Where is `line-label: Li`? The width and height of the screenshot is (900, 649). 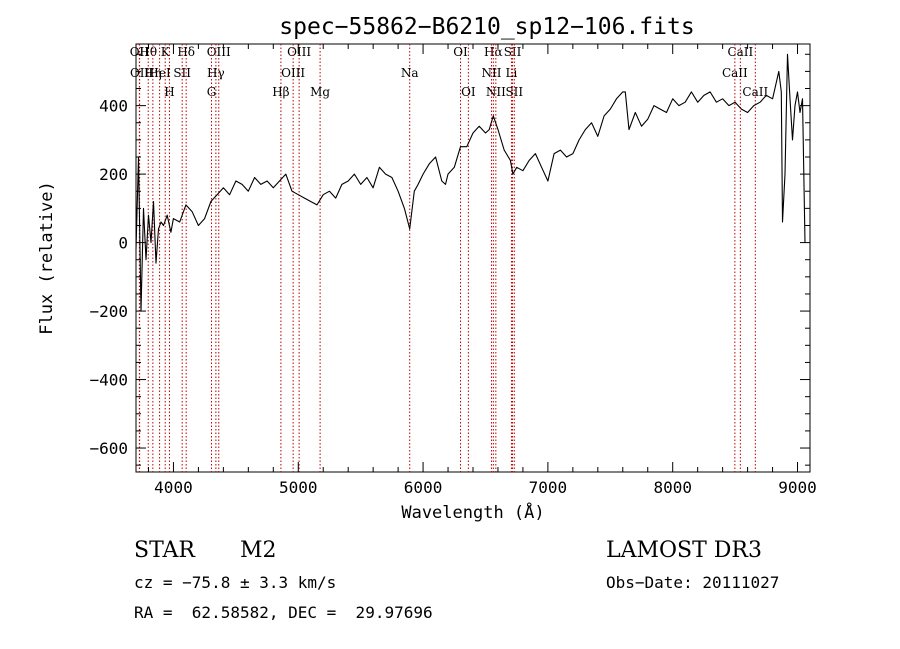 line-label: Li is located at coordinates (512, 73).